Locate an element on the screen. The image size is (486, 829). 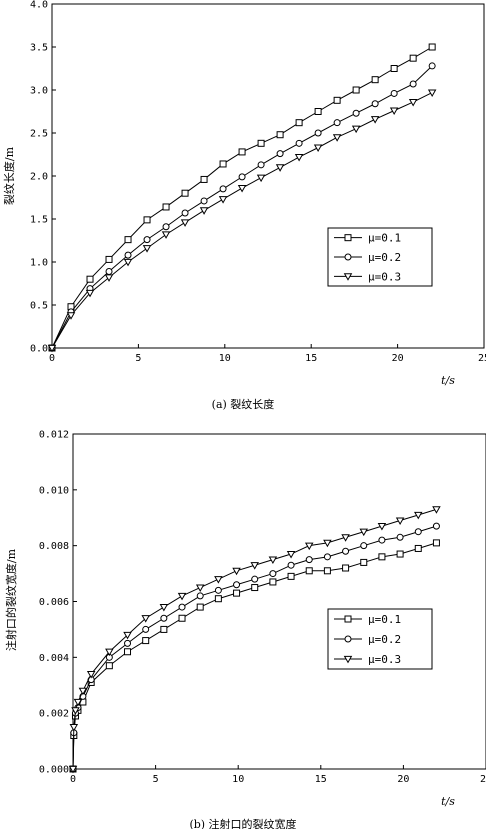
y-tick-label: 0.0 is located at coordinates (39, 349).